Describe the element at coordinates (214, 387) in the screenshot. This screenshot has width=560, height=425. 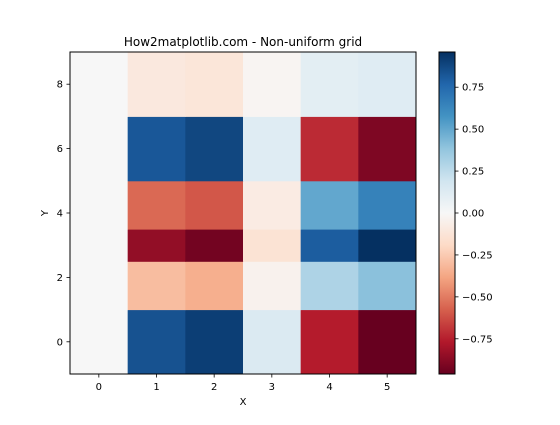
I see `x-tick-label: 2` at that location.